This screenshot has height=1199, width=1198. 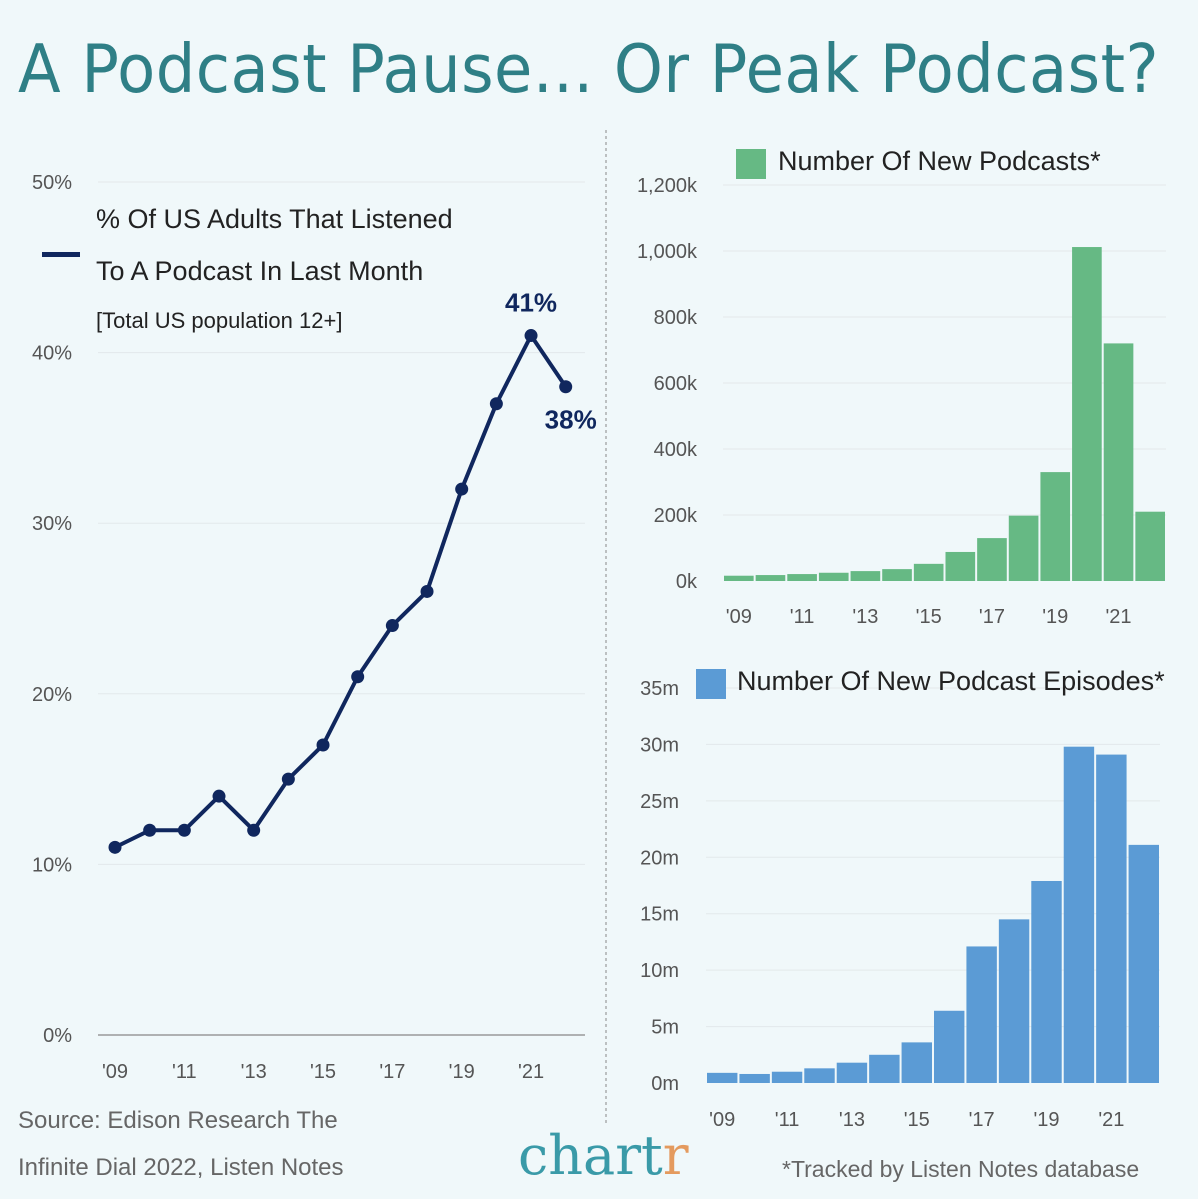 I want to click on y-tick-label: 600k, so click(x=676, y=384).